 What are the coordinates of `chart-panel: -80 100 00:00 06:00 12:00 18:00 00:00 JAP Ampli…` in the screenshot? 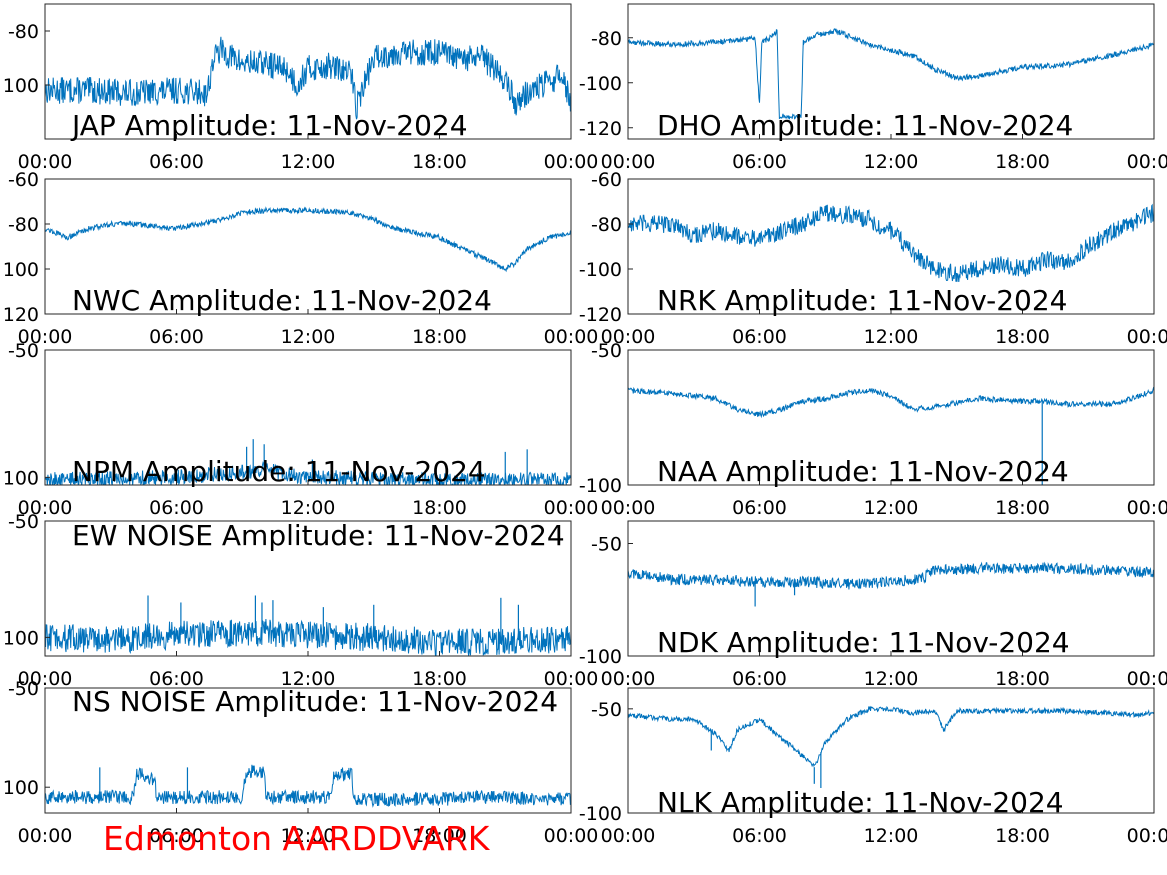 It's located at (301, 88).